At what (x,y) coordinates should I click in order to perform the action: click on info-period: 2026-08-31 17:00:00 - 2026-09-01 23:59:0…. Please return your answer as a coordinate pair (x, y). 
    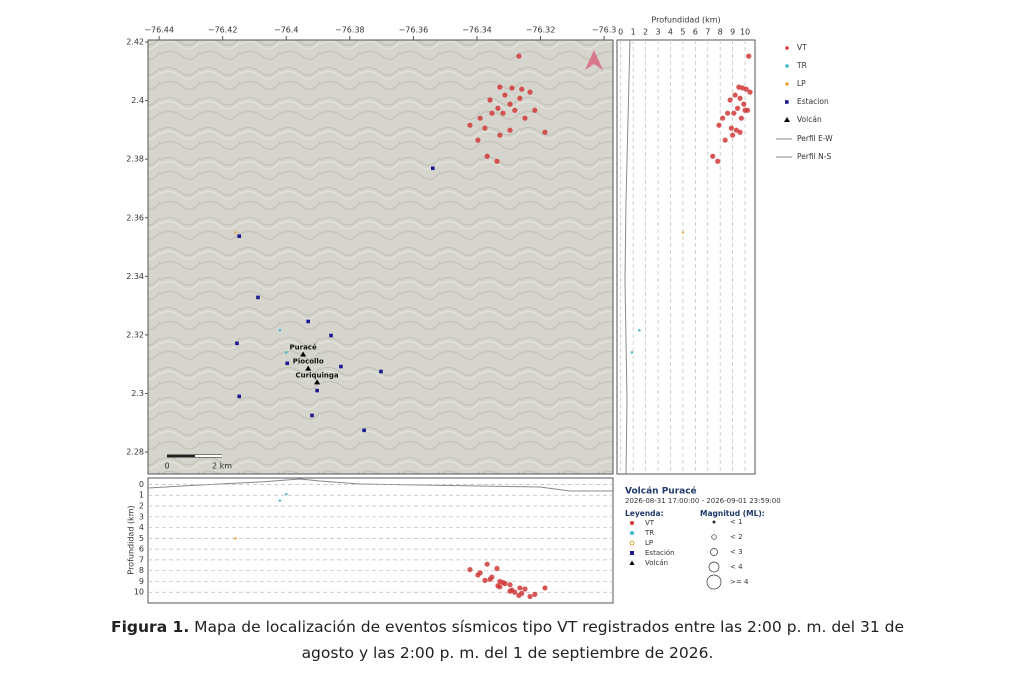
    Looking at the image, I should click on (703, 501).